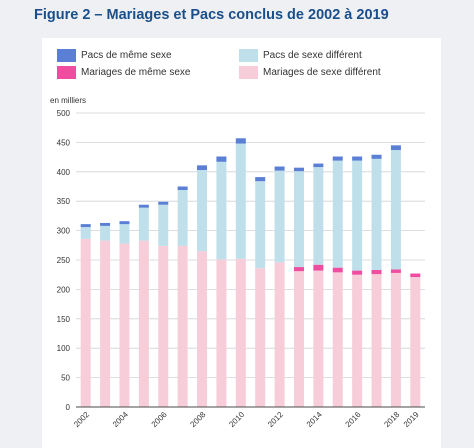  I want to click on legend-label-pacs-sexe-different: Pacs de sexe différent, so click(312, 55).